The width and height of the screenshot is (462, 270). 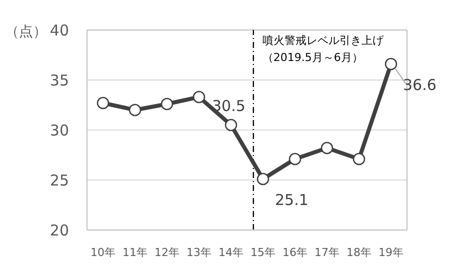 What do you see at coordinates (59, 80) in the screenshot?
I see `y-tick-label: 35` at bounding box center [59, 80].